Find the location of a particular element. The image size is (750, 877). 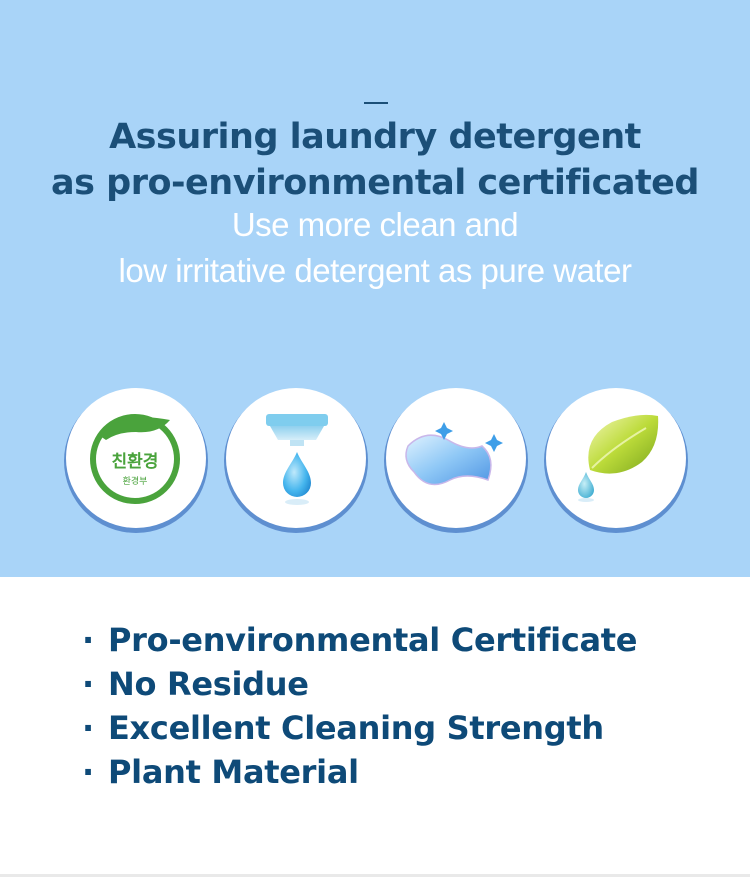

list-item: · No Residue is located at coordinates (412, 684).